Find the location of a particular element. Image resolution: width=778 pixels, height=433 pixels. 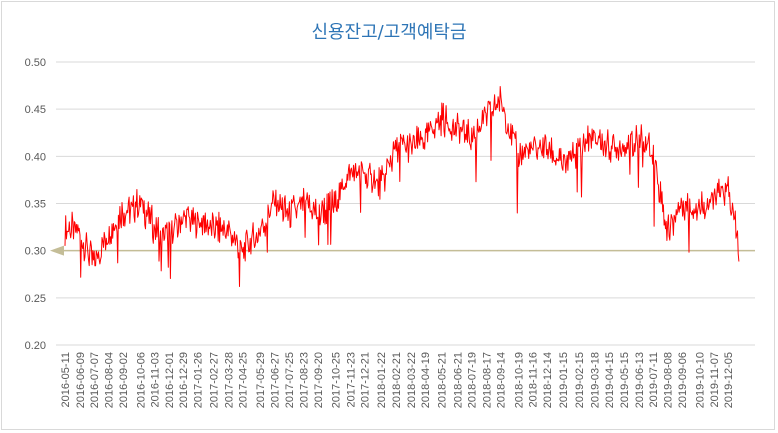

x-tick-label: 2019-08-08 is located at coordinates (668, 380).